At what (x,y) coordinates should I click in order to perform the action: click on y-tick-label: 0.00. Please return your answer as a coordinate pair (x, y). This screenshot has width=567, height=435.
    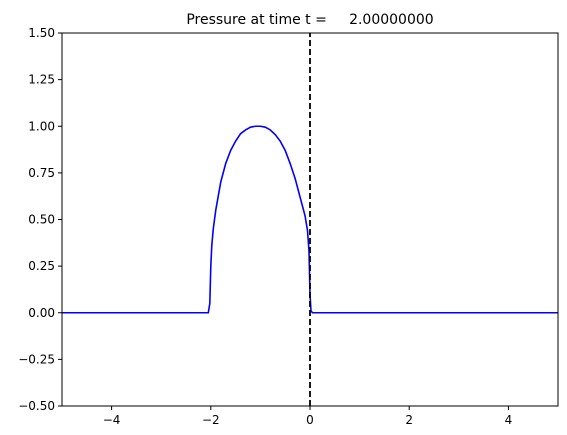
    Looking at the image, I should click on (41, 313).